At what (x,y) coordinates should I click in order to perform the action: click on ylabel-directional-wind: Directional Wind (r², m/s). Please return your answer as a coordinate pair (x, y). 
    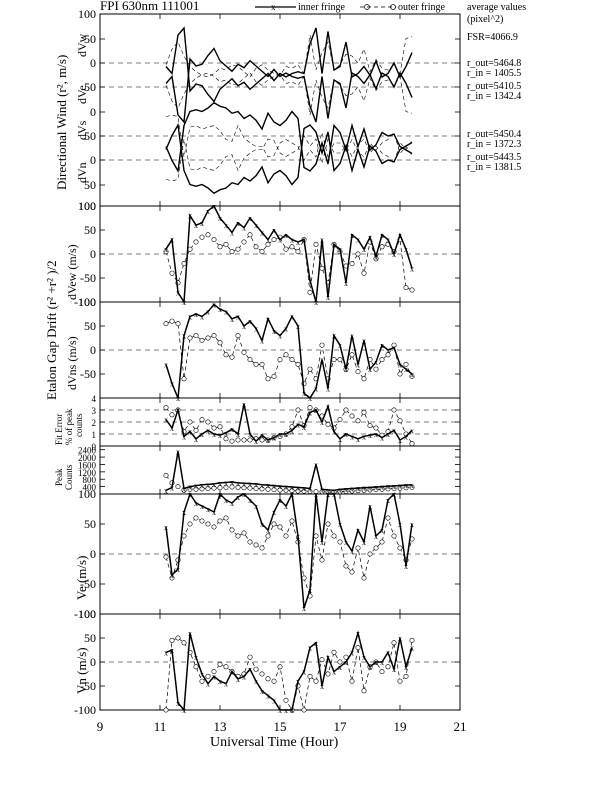
    Looking at the image, I should click on (61, 122).